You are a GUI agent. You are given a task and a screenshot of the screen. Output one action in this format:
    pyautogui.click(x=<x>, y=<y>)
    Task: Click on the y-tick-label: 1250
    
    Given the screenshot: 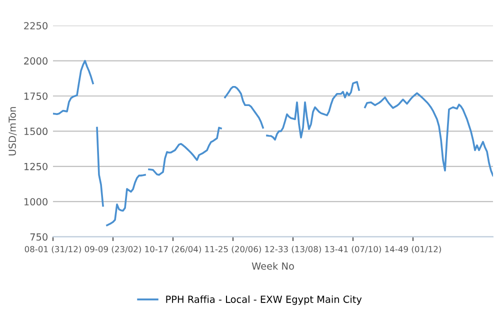 What is the action you would take?
    pyautogui.click(x=36, y=166)
    